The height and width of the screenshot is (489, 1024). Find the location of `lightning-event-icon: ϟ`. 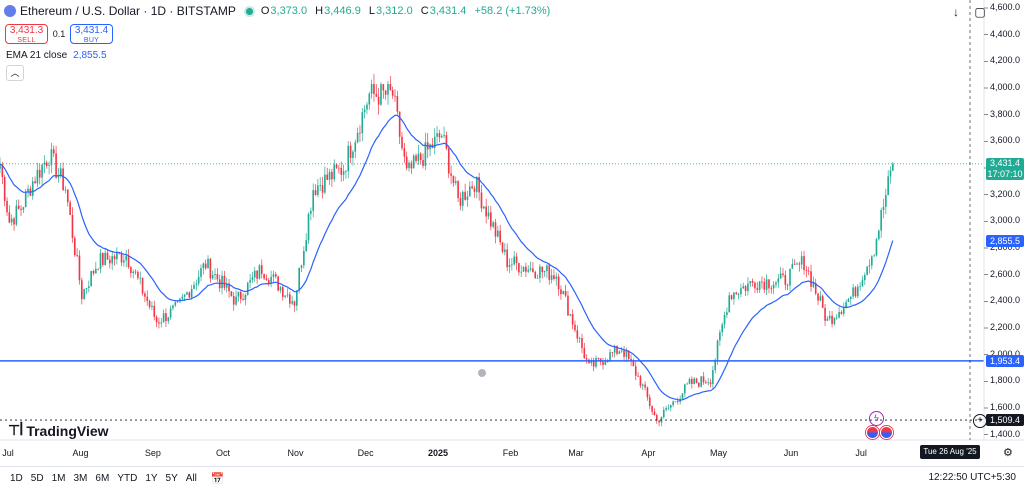

lightning-event-icon: ϟ is located at coordinates (876, 418).